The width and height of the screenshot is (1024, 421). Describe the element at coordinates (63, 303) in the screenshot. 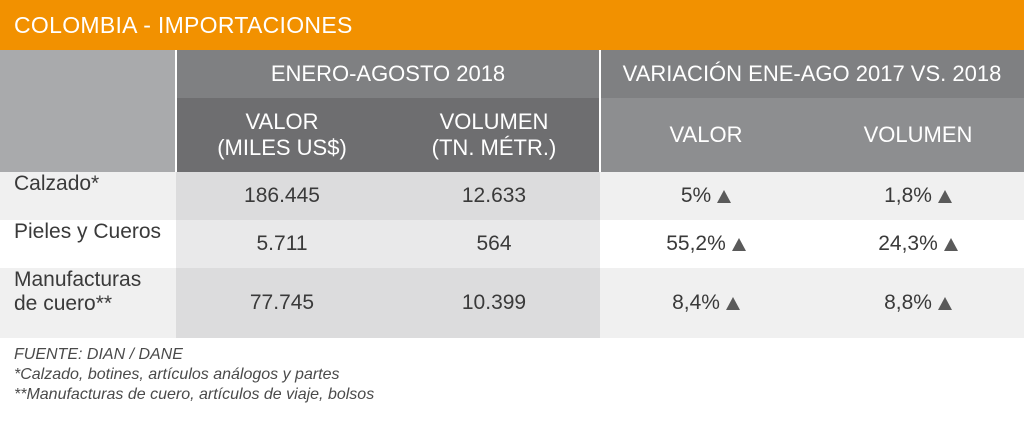

I see `row-label-line: de cuero**` at that location.